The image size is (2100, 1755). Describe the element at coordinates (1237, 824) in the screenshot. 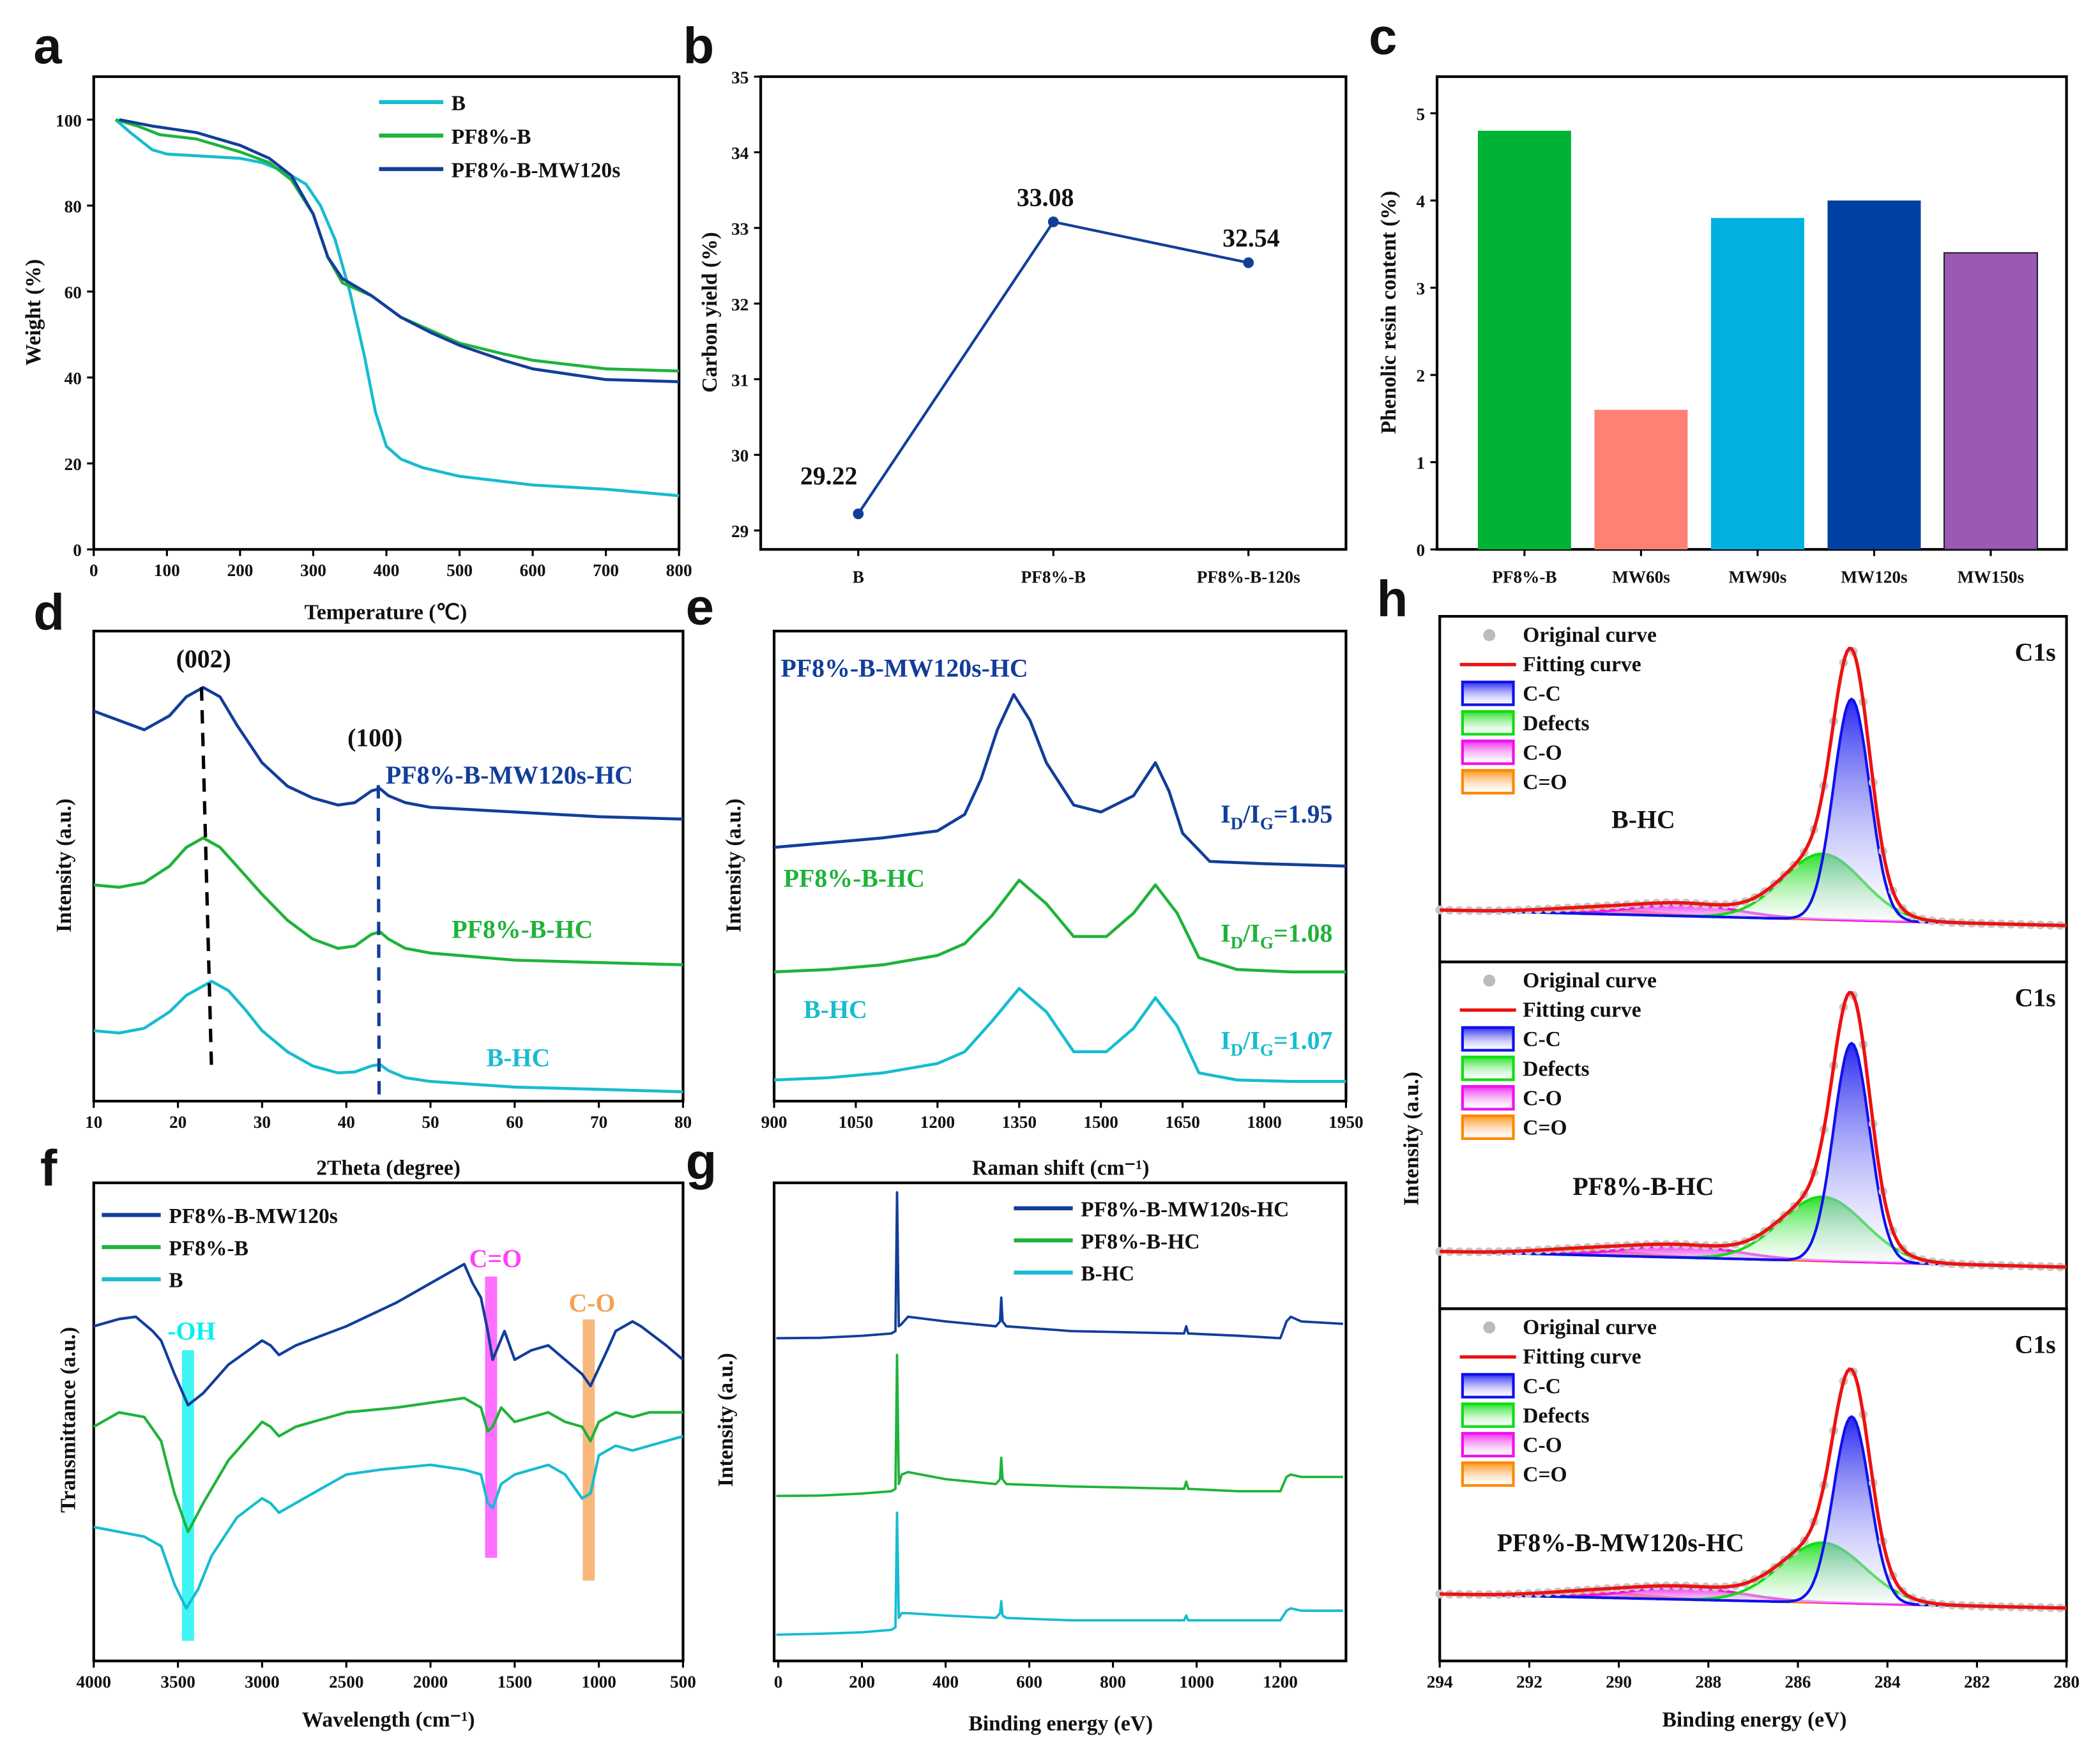

I see `ratio-text-part: D` at that location.